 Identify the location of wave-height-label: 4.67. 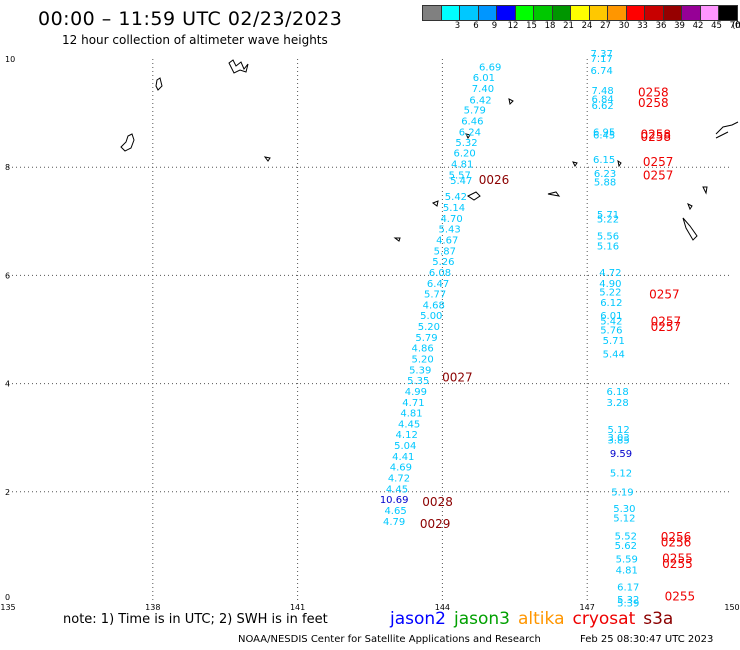
(447, 240).